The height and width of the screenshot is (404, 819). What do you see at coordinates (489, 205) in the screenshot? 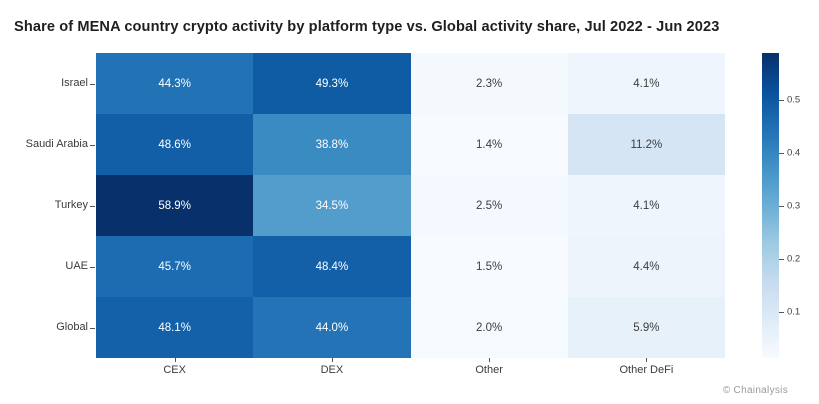
I see `heatmap-cell: 2.5%` at bounding box center [489, 205].